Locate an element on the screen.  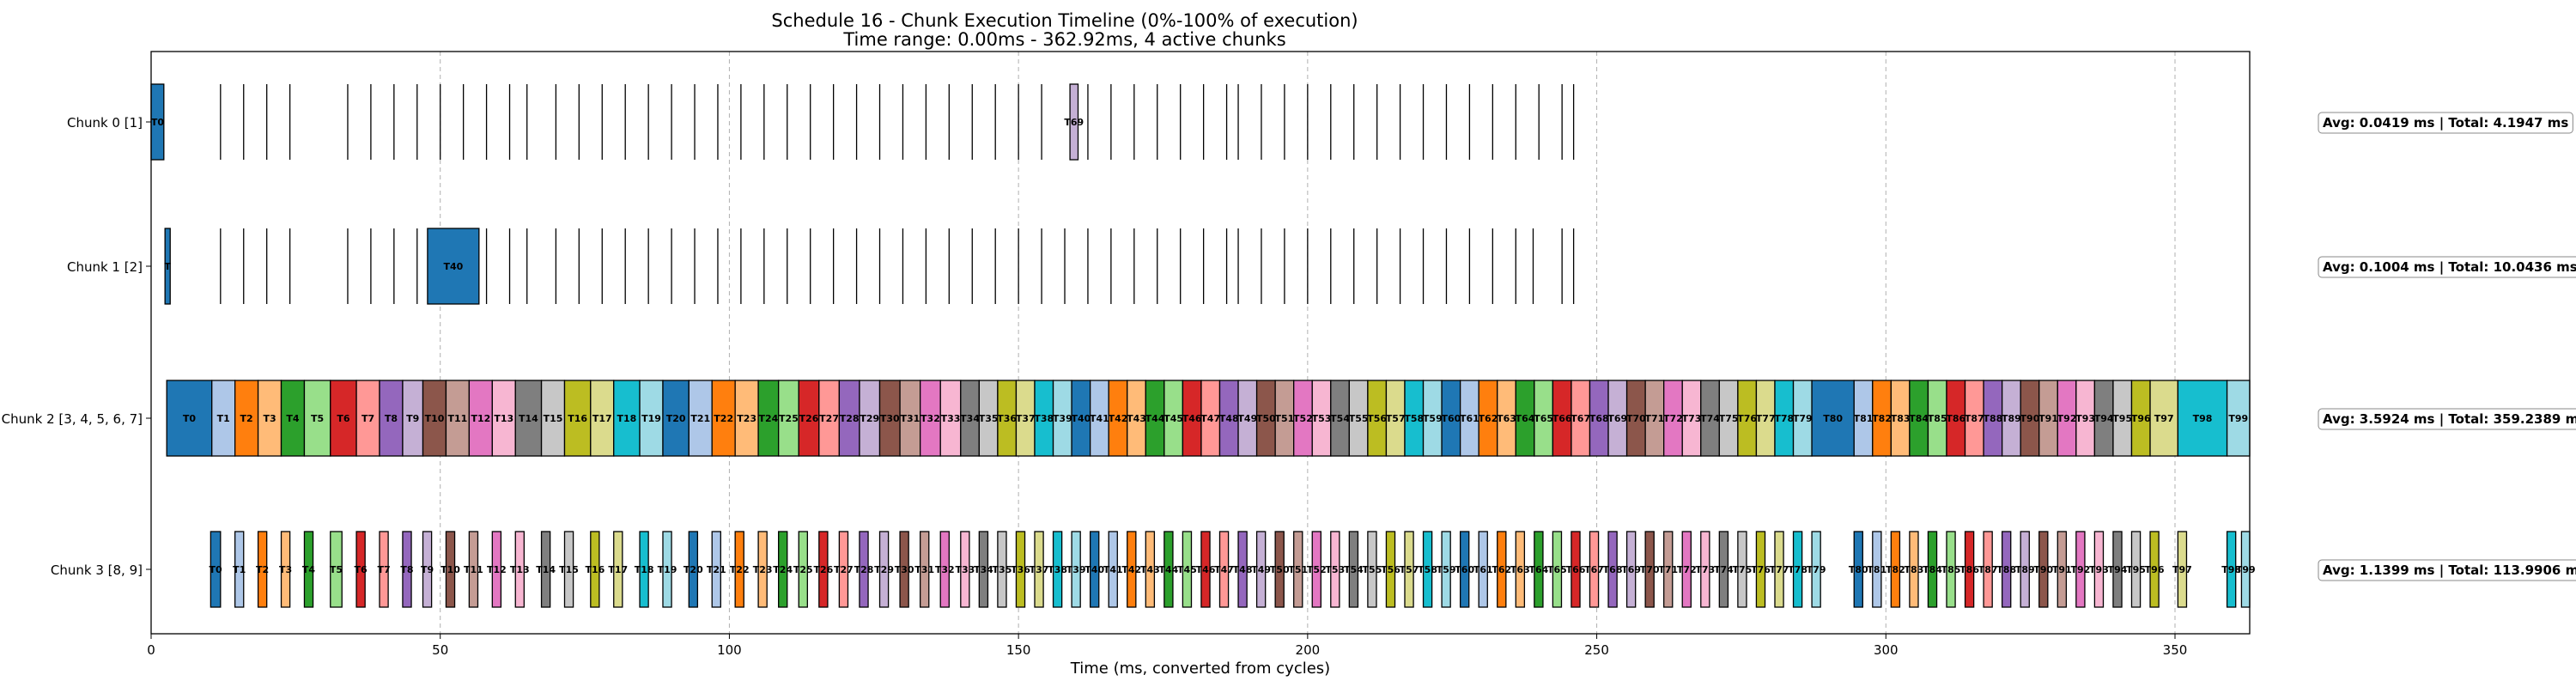
task-label: T82 is located at coordinates (1882, 418).